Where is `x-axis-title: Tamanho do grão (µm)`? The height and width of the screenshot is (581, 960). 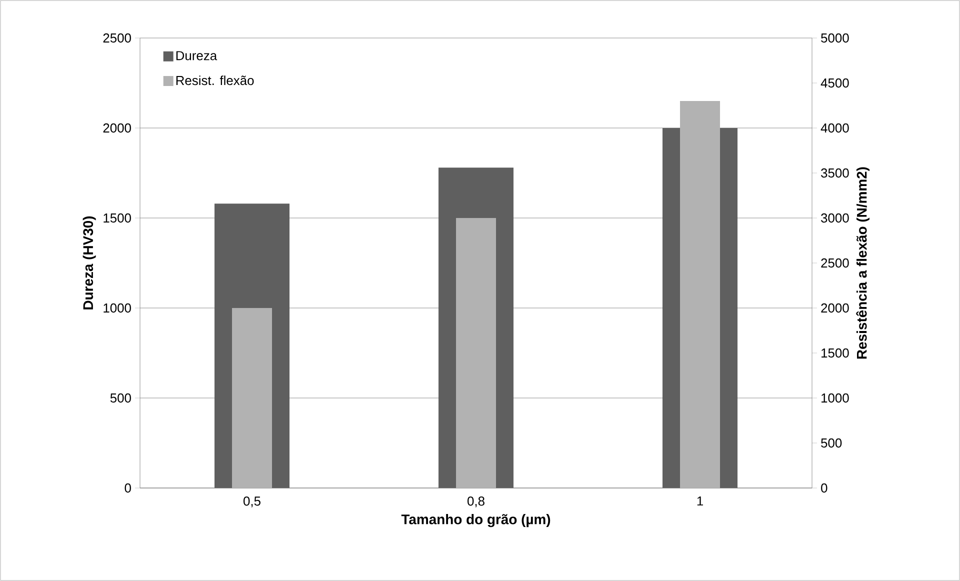 x-axis-title: Tamanho do grão (µm) is located at coordinates (475, 521).